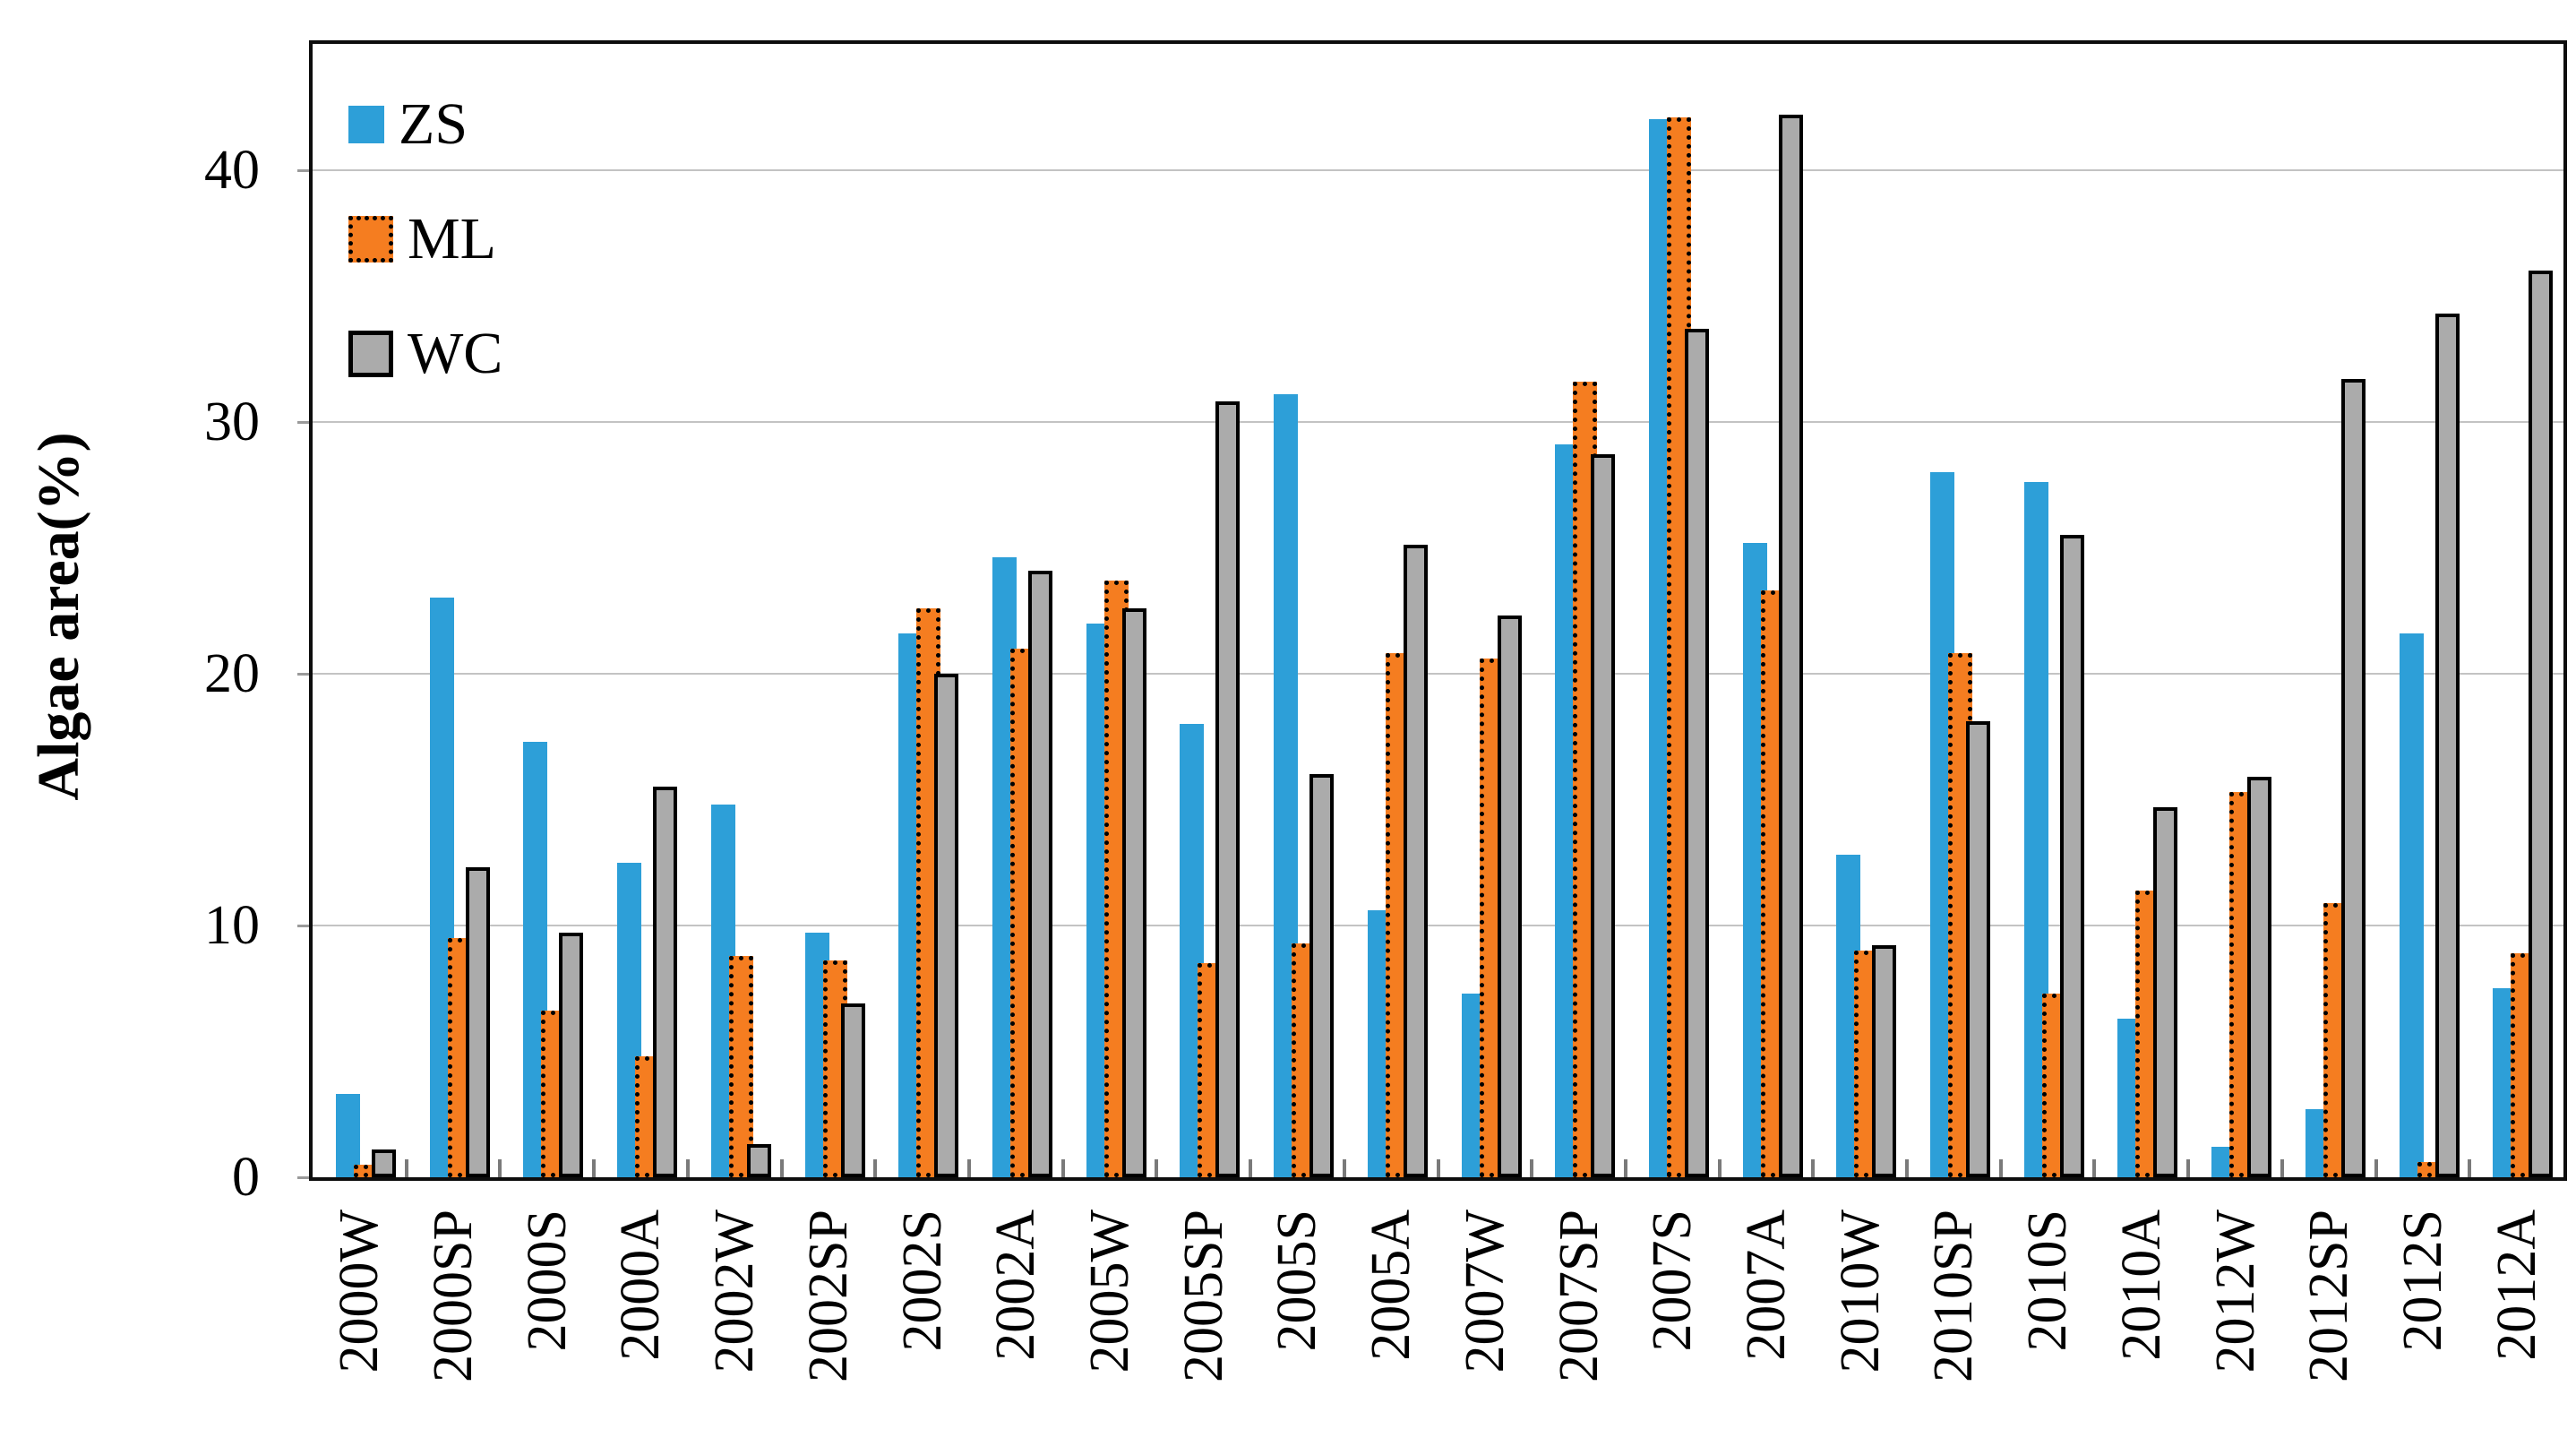  Describe the element at coordinates (2422, 1281) in the screenshot. I see `x-axis-label-2012S: 2012S` at that location.